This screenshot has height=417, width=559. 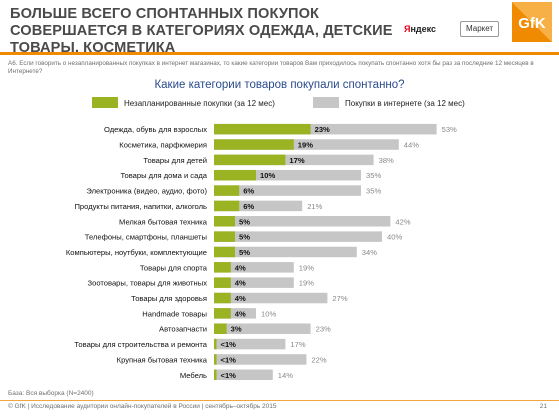 I want to click on data-label-online: 27%, so click(x=339, y=298).